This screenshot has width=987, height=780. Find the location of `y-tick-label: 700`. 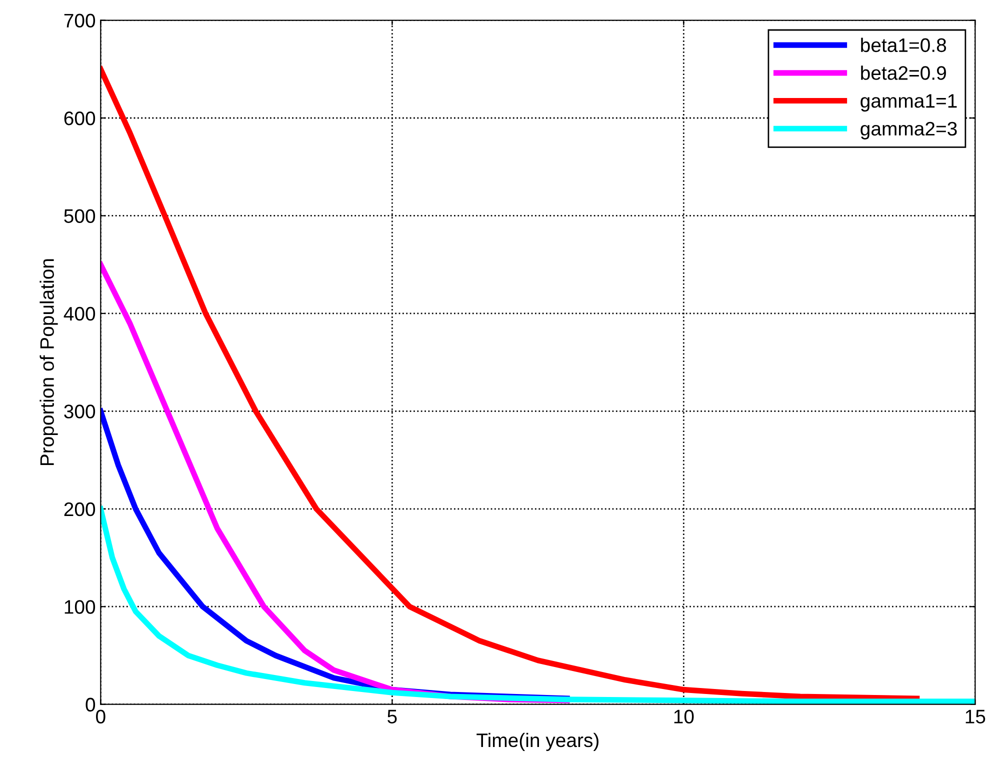

y-tick-label: 700 is located at coordinates (80, 21).